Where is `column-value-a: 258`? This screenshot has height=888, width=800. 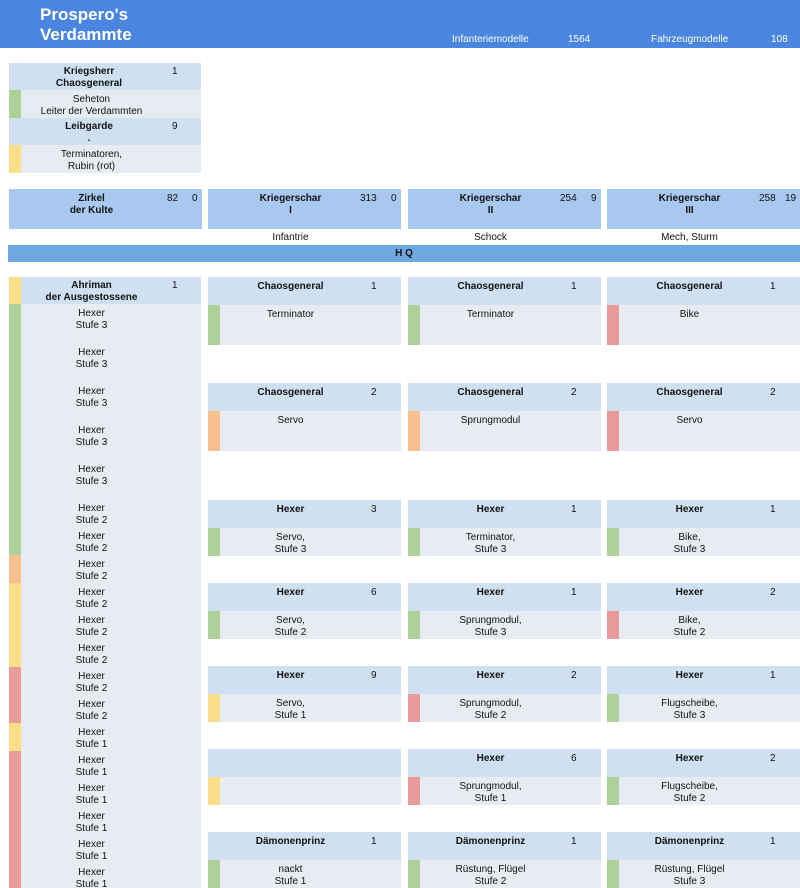 column-value-a: 258 is located at coordinates (767, 198).